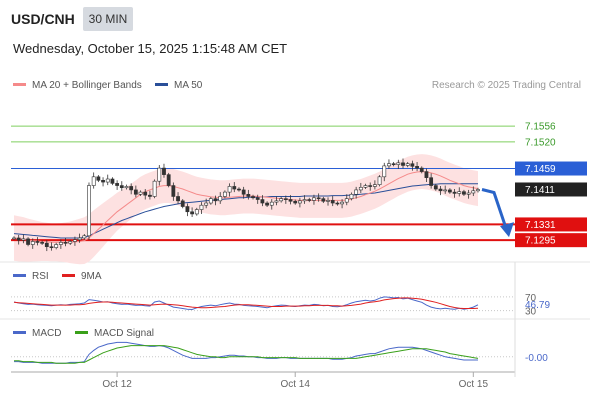  I want to click on ma20-line, so click(246, 207).